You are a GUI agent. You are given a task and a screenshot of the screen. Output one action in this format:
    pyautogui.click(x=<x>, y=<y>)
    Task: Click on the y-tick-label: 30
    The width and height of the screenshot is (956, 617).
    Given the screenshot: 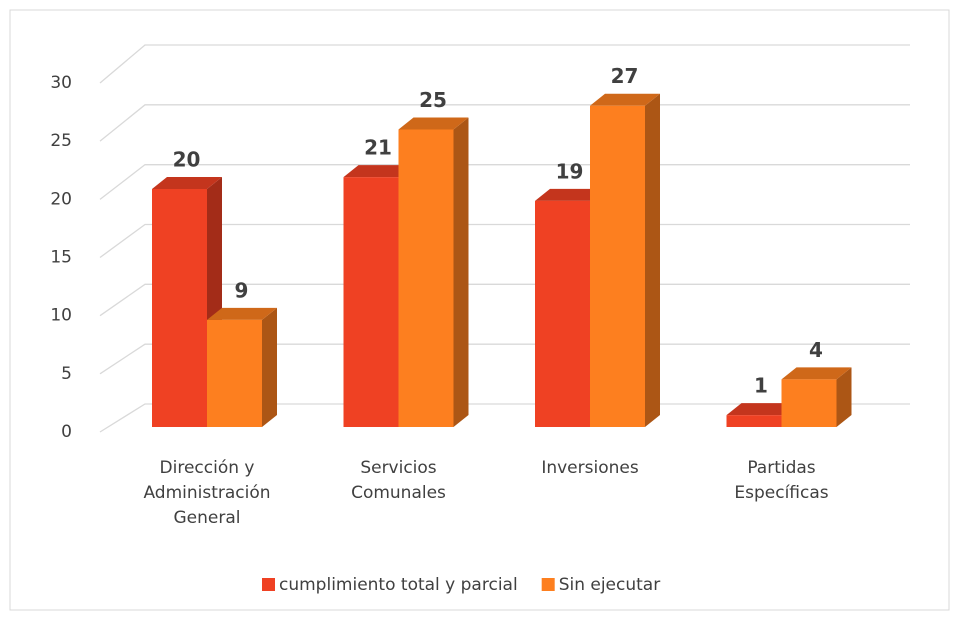 What is the action you would take?
    pyautogui.click(x=61, y=83)
    